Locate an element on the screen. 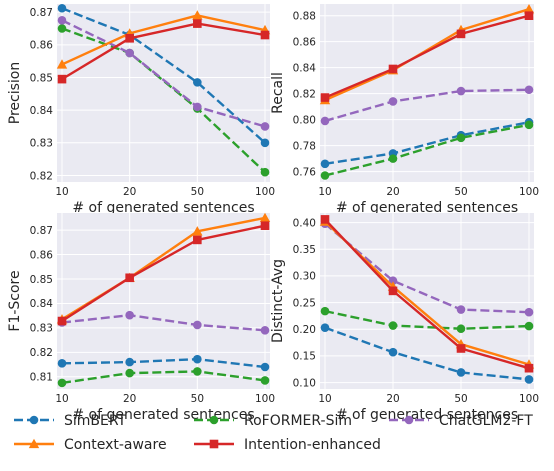  y-tick-label: 0.87 is located at coordinates (41, 13).